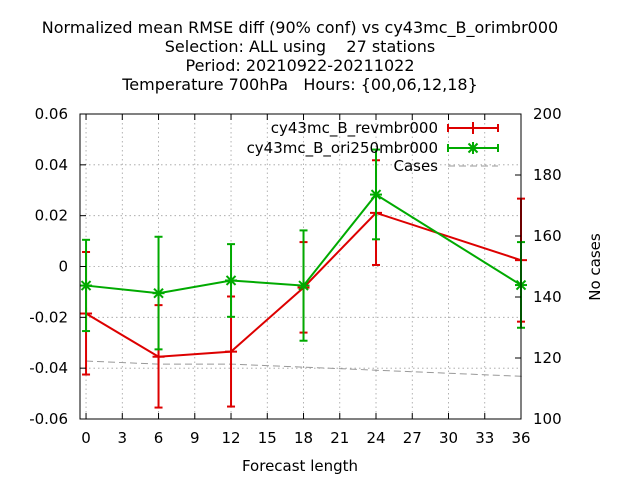 This screenshot has height=480, width=640. What do you see at coordinates (300, 466) in the screenshot?
I see `x-axis-label: Forecast length` at bounding box center [300, 466].